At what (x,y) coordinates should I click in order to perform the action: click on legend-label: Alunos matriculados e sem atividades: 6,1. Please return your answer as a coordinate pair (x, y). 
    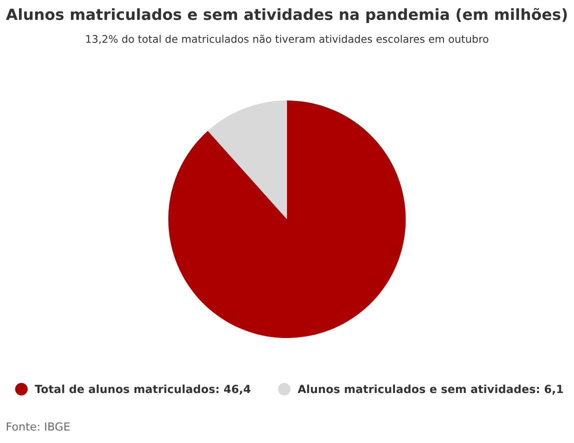
    Looking at the image, I should click on (430, 389).